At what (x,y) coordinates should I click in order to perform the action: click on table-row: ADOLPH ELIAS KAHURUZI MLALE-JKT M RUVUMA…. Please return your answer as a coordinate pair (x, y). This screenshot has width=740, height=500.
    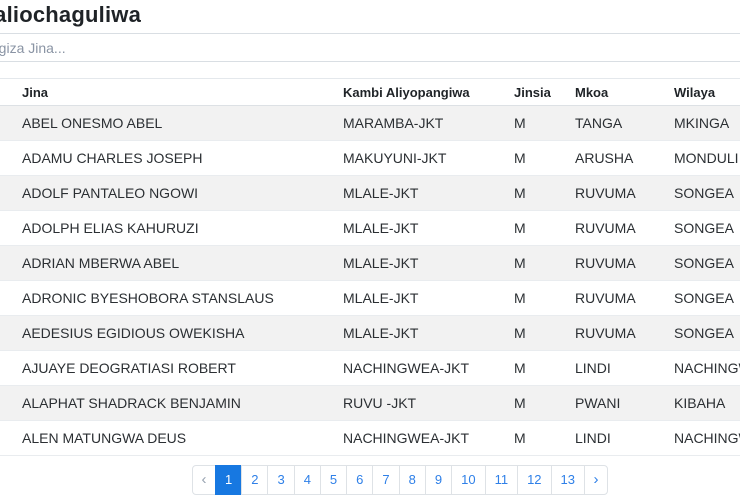
    Looking at the image, I should click on (370, 228).